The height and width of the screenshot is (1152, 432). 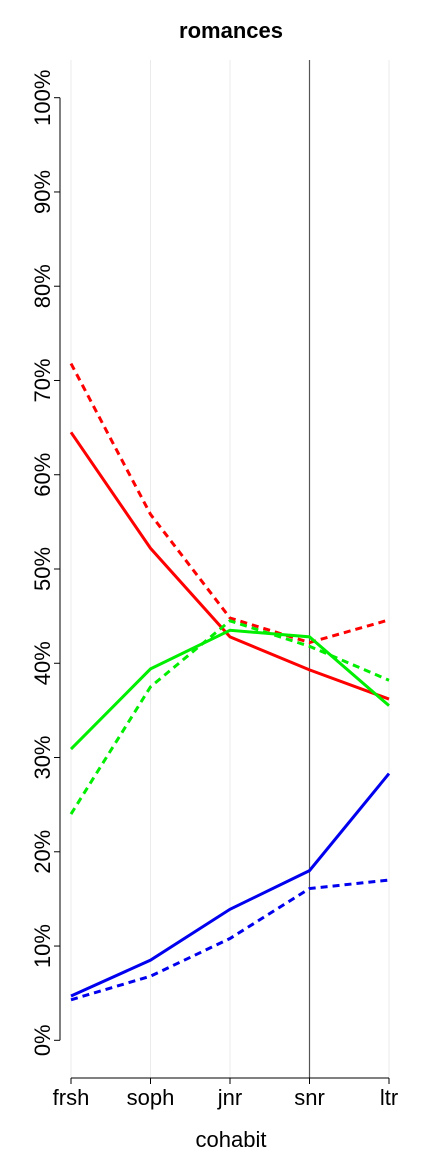 What do you see at coordinates (42, 852) in the screenshot?
I see `y-tick-label: 20%` at bounding box center [42, 852].